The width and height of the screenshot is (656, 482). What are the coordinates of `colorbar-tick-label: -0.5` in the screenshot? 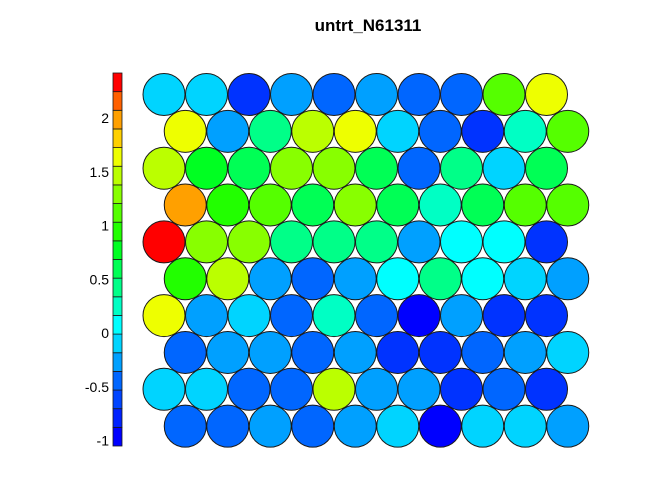 It's located at (97, 387).